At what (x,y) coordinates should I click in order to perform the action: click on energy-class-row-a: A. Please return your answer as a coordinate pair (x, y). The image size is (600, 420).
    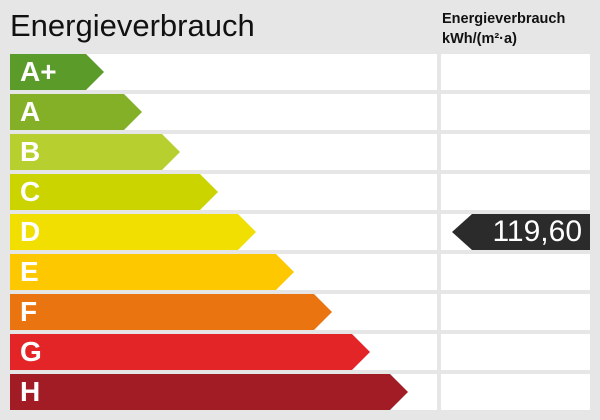
    Looking at the image, I should click on (223, 112).